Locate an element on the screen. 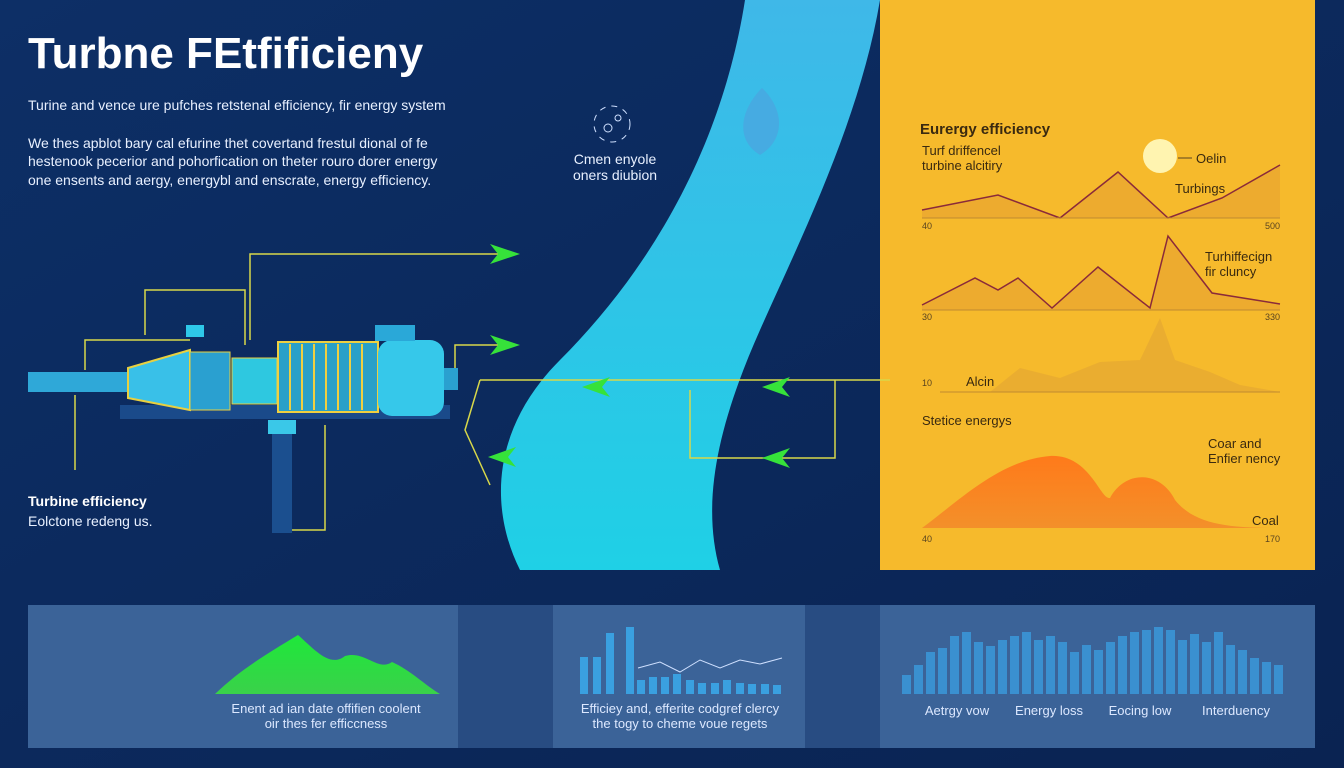 The height and width of the screenshot is (768, 1344). icon-caption: oners diubion is located at coordinates (615, 175).